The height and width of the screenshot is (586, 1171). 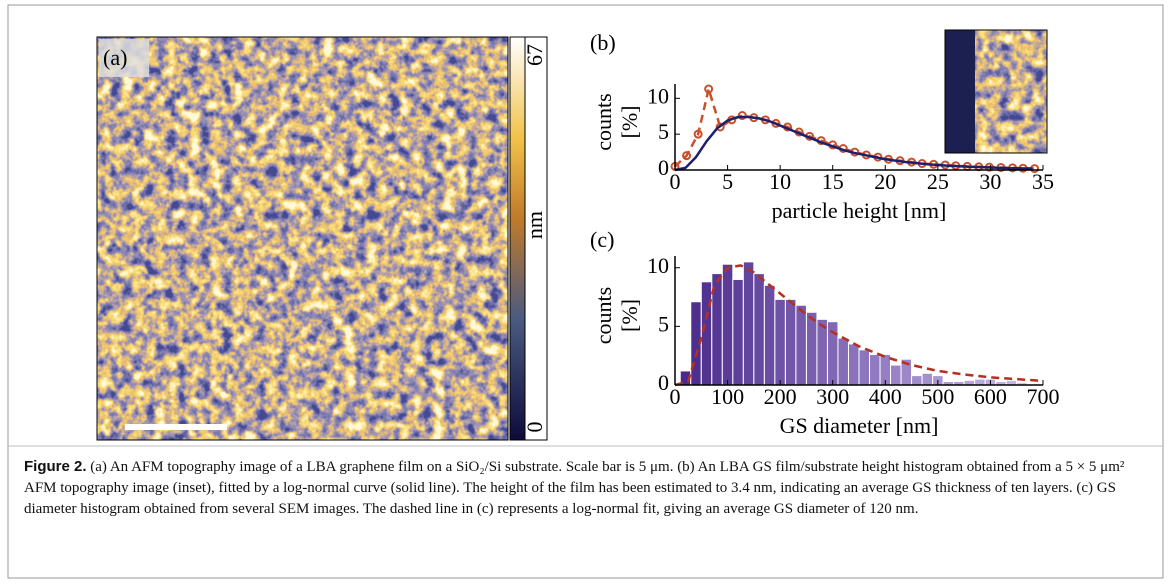 I want to click on x-tick-label: 300, so click(x=832, y=396).